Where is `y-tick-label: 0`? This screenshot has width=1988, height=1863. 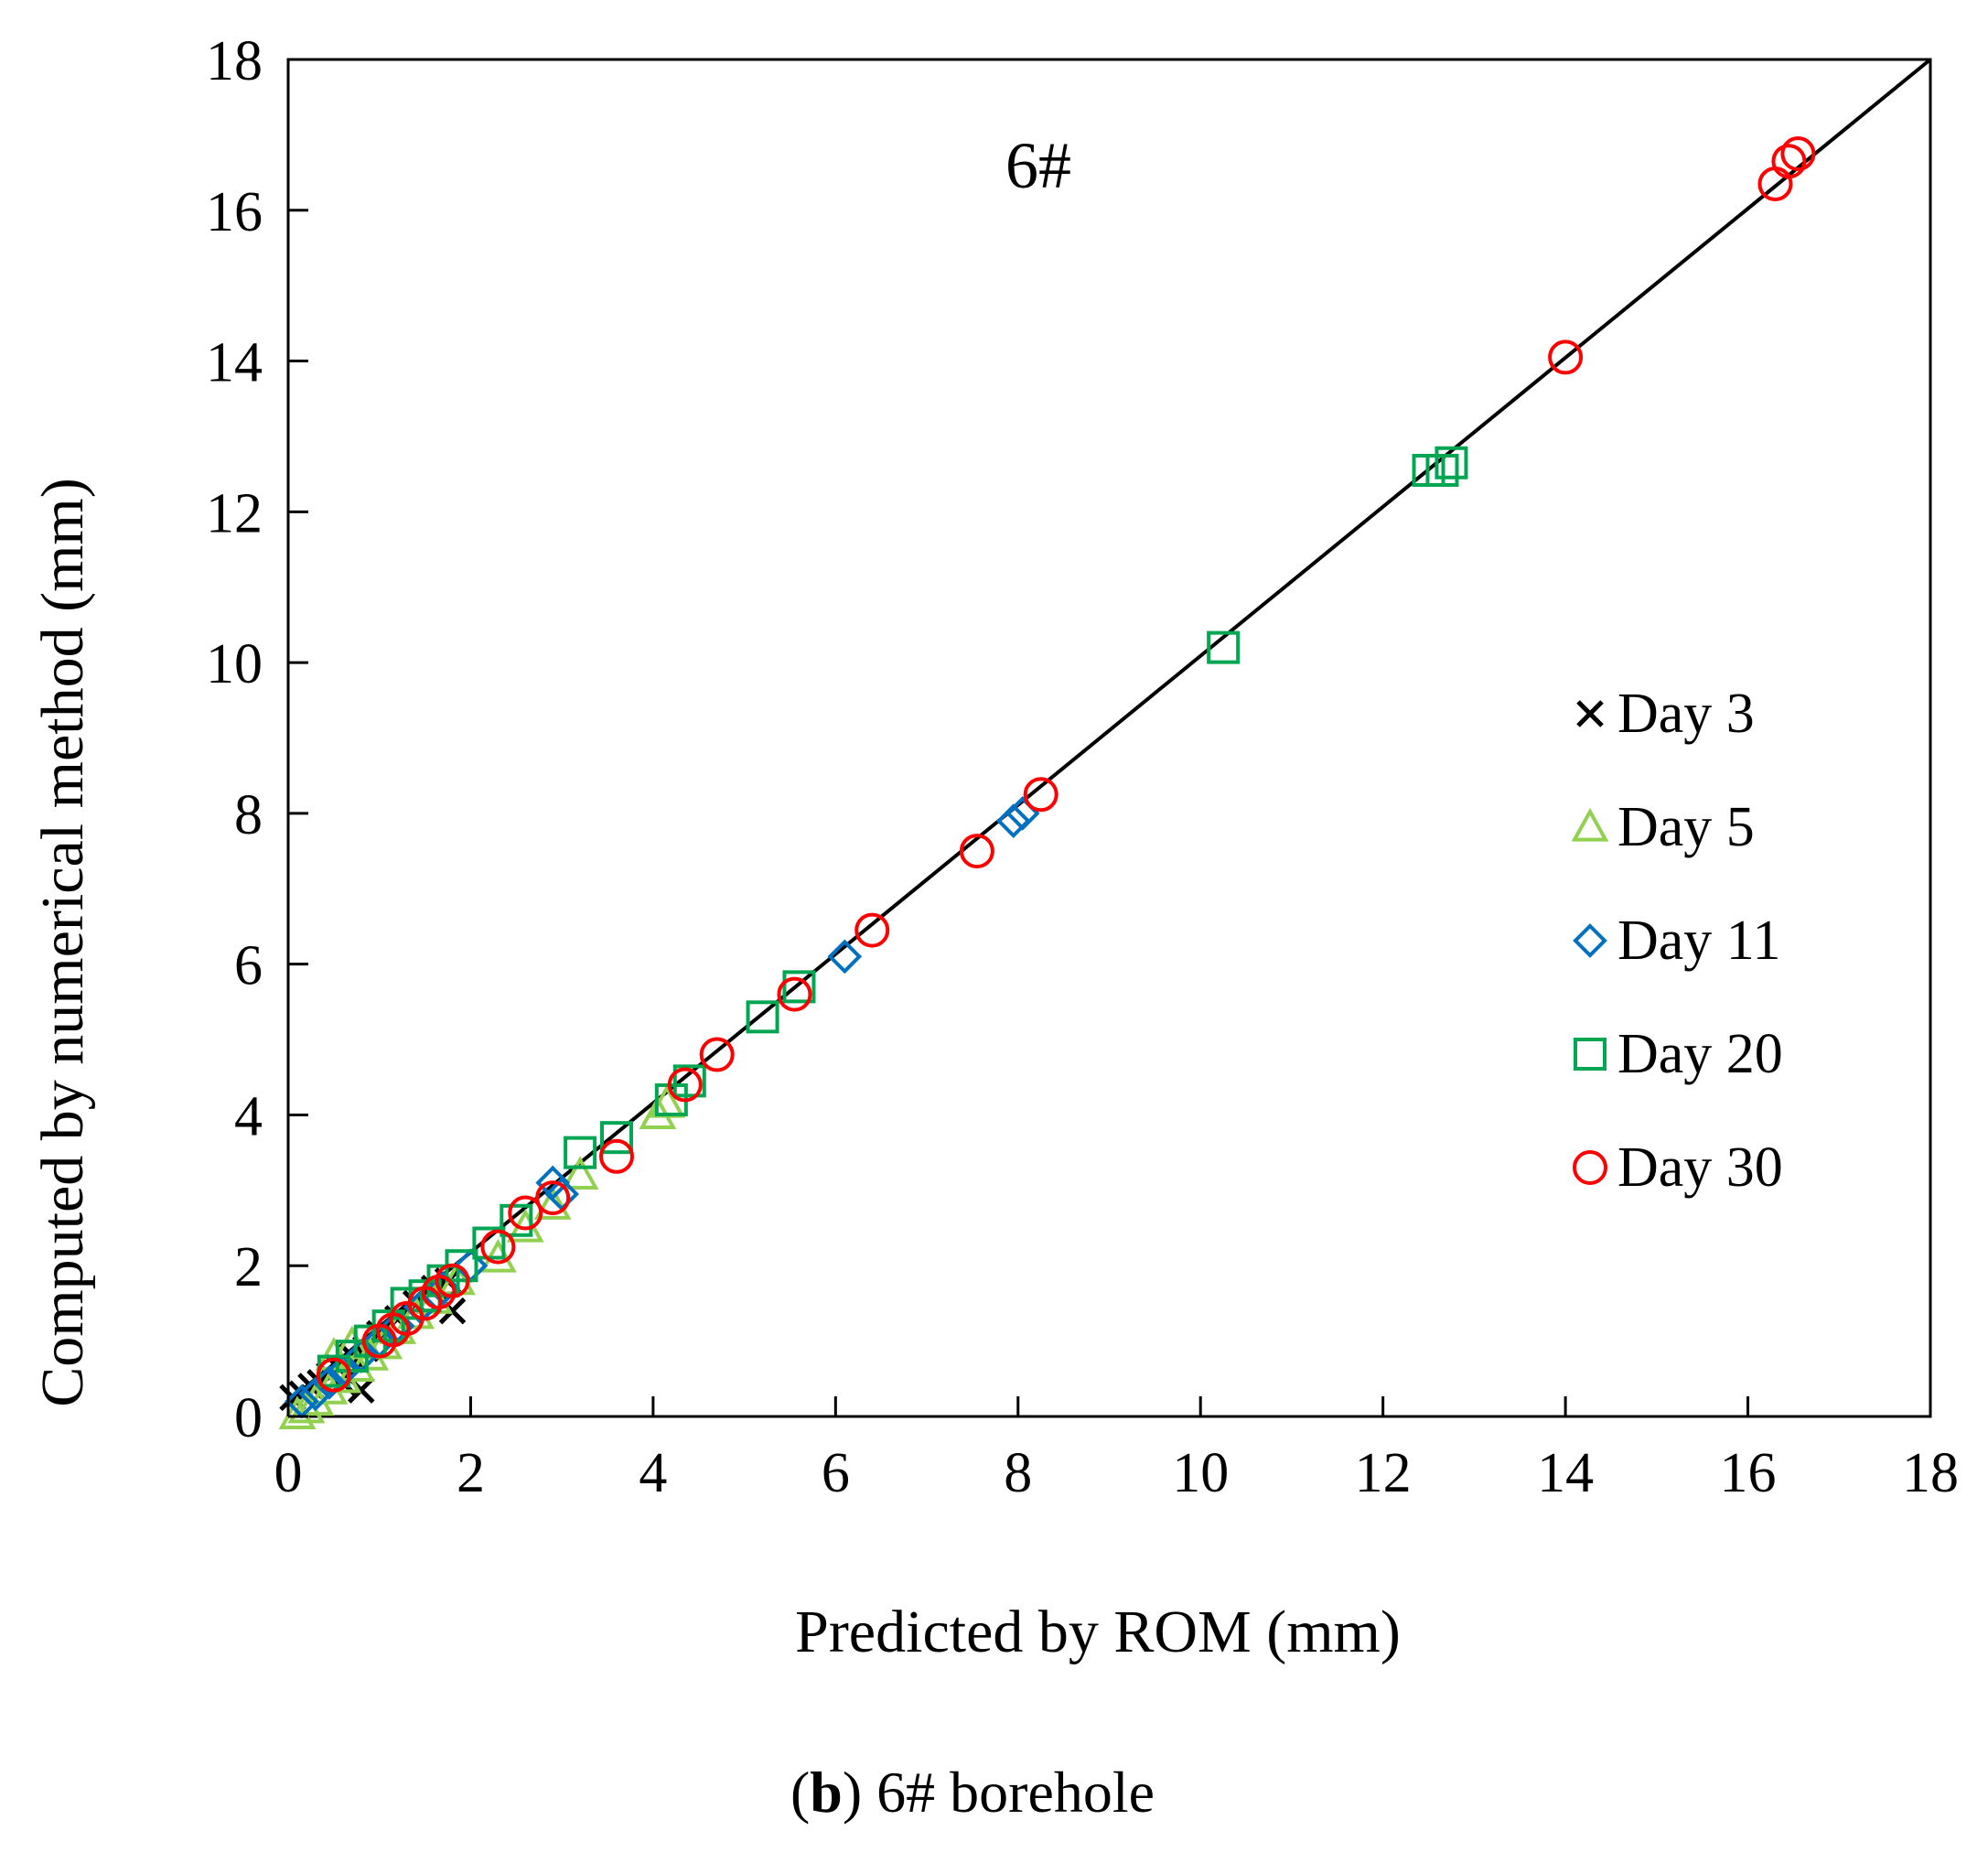 y-tick-label: 0 is located at coordinates (248, 1418).